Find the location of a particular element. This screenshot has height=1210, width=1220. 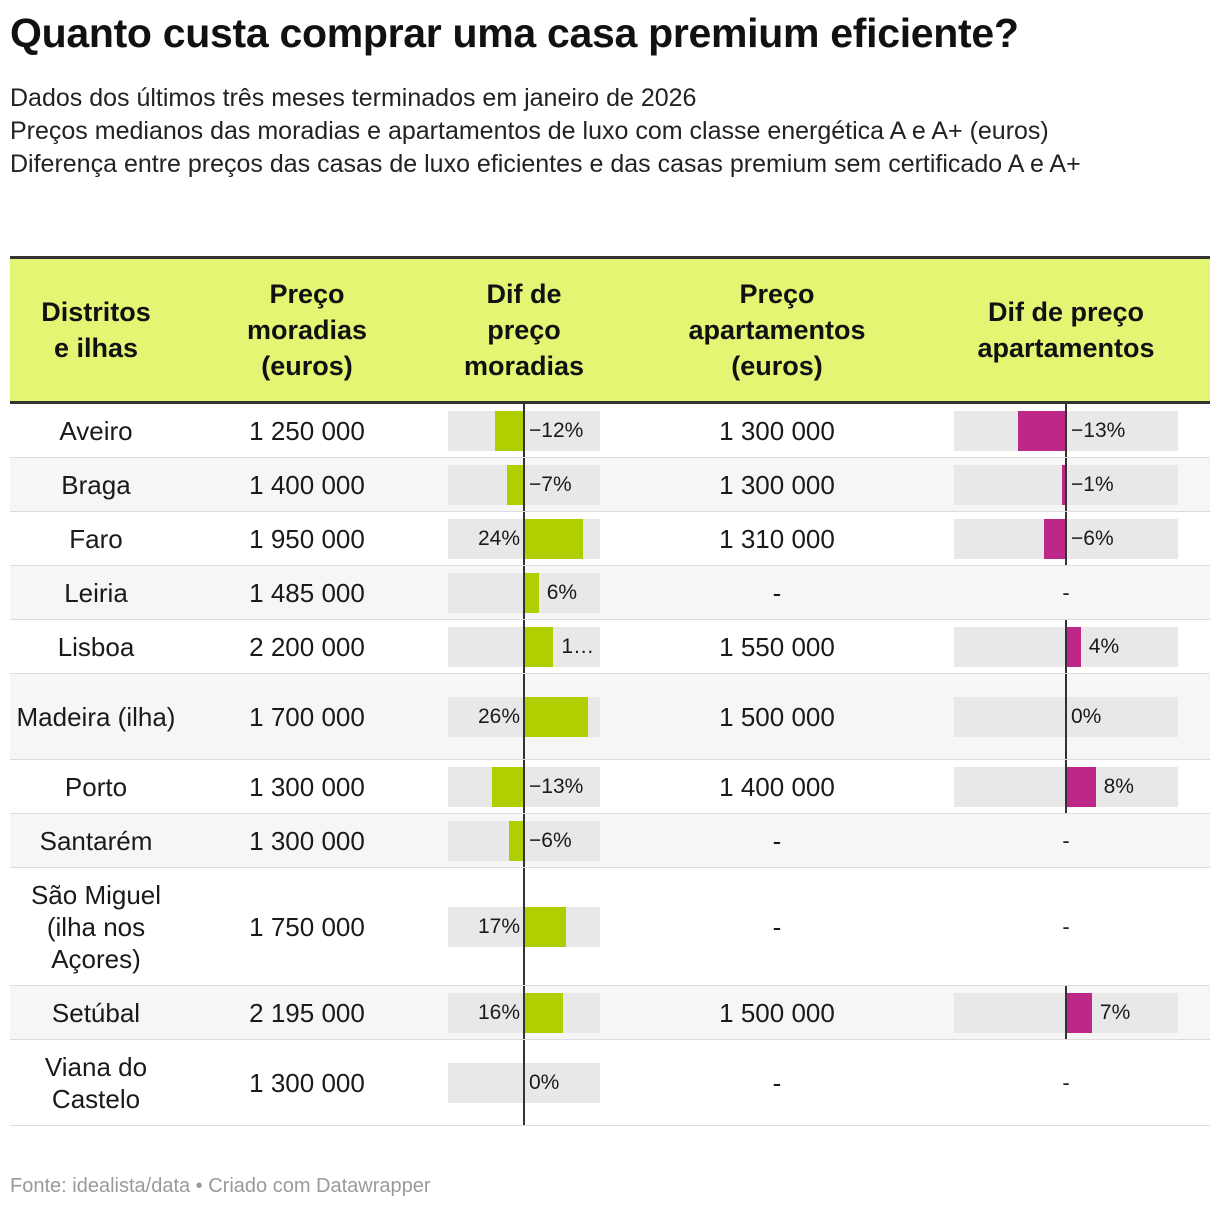

cell-diff-houses: −7% is located at coordinates (610, 484).